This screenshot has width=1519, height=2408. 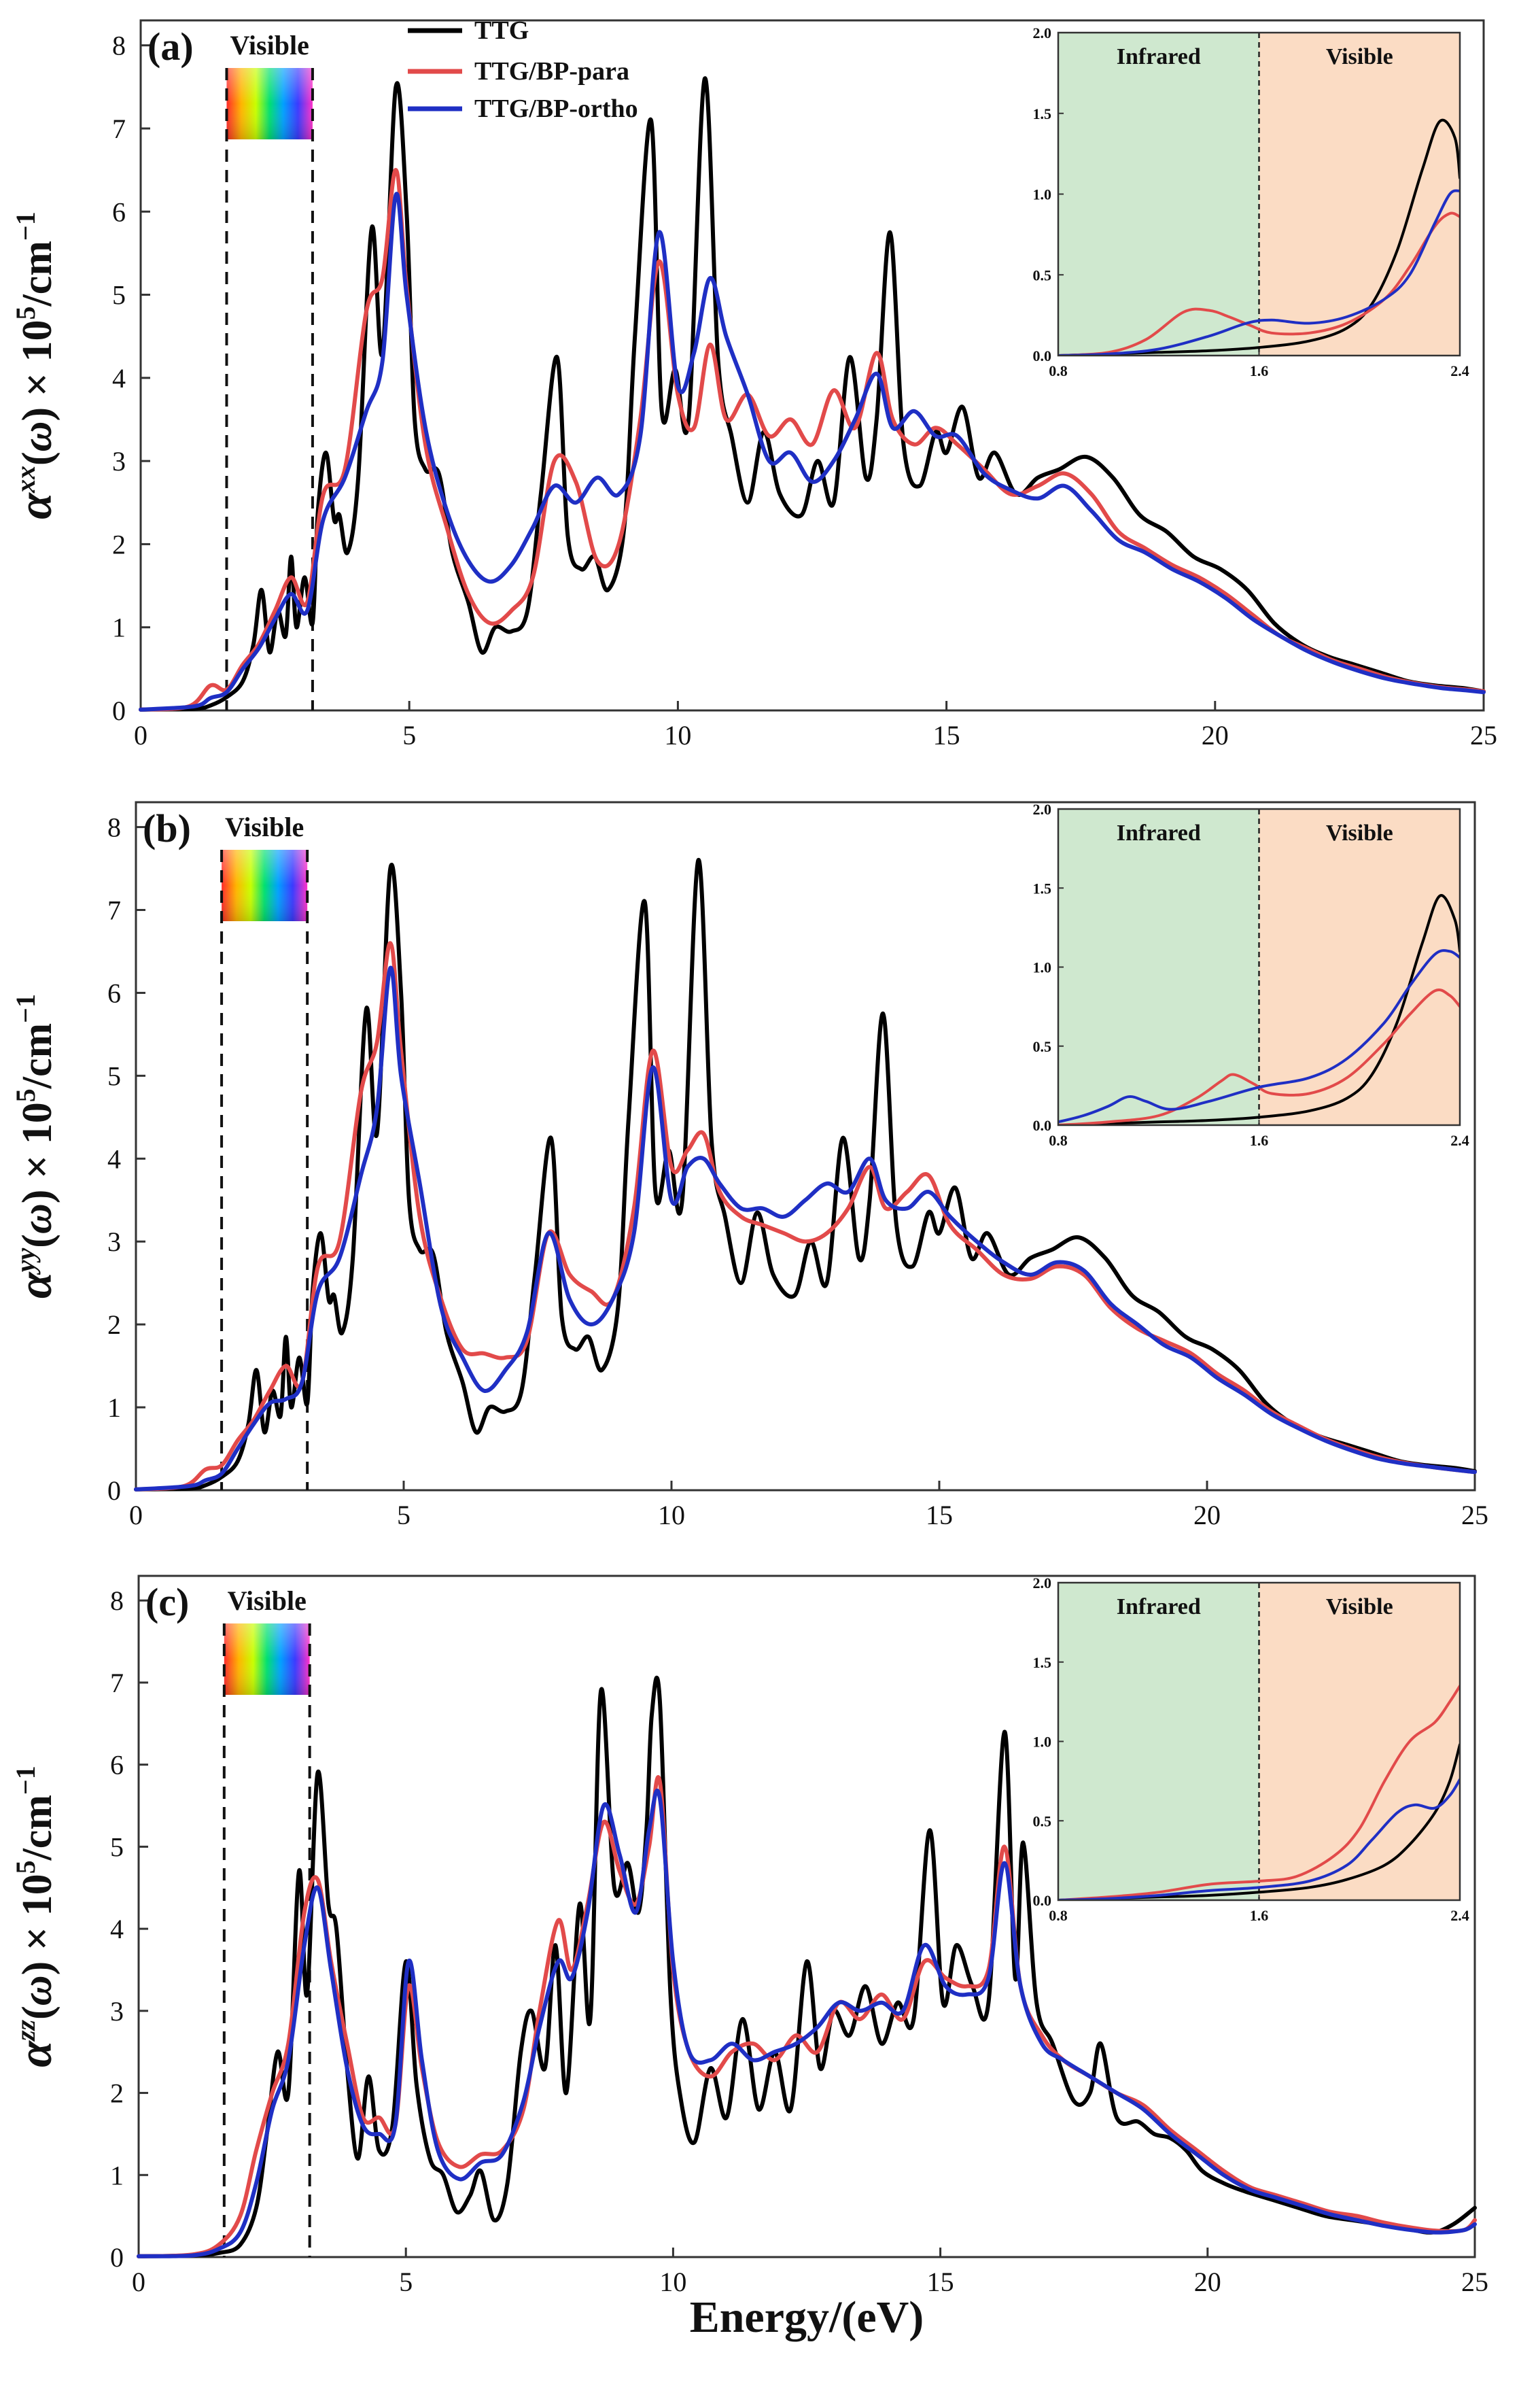 What do you see at coordinates (167, 1602) in the screenshot?
I see `panel-label: (c)` at bounding box center [167, 1602].